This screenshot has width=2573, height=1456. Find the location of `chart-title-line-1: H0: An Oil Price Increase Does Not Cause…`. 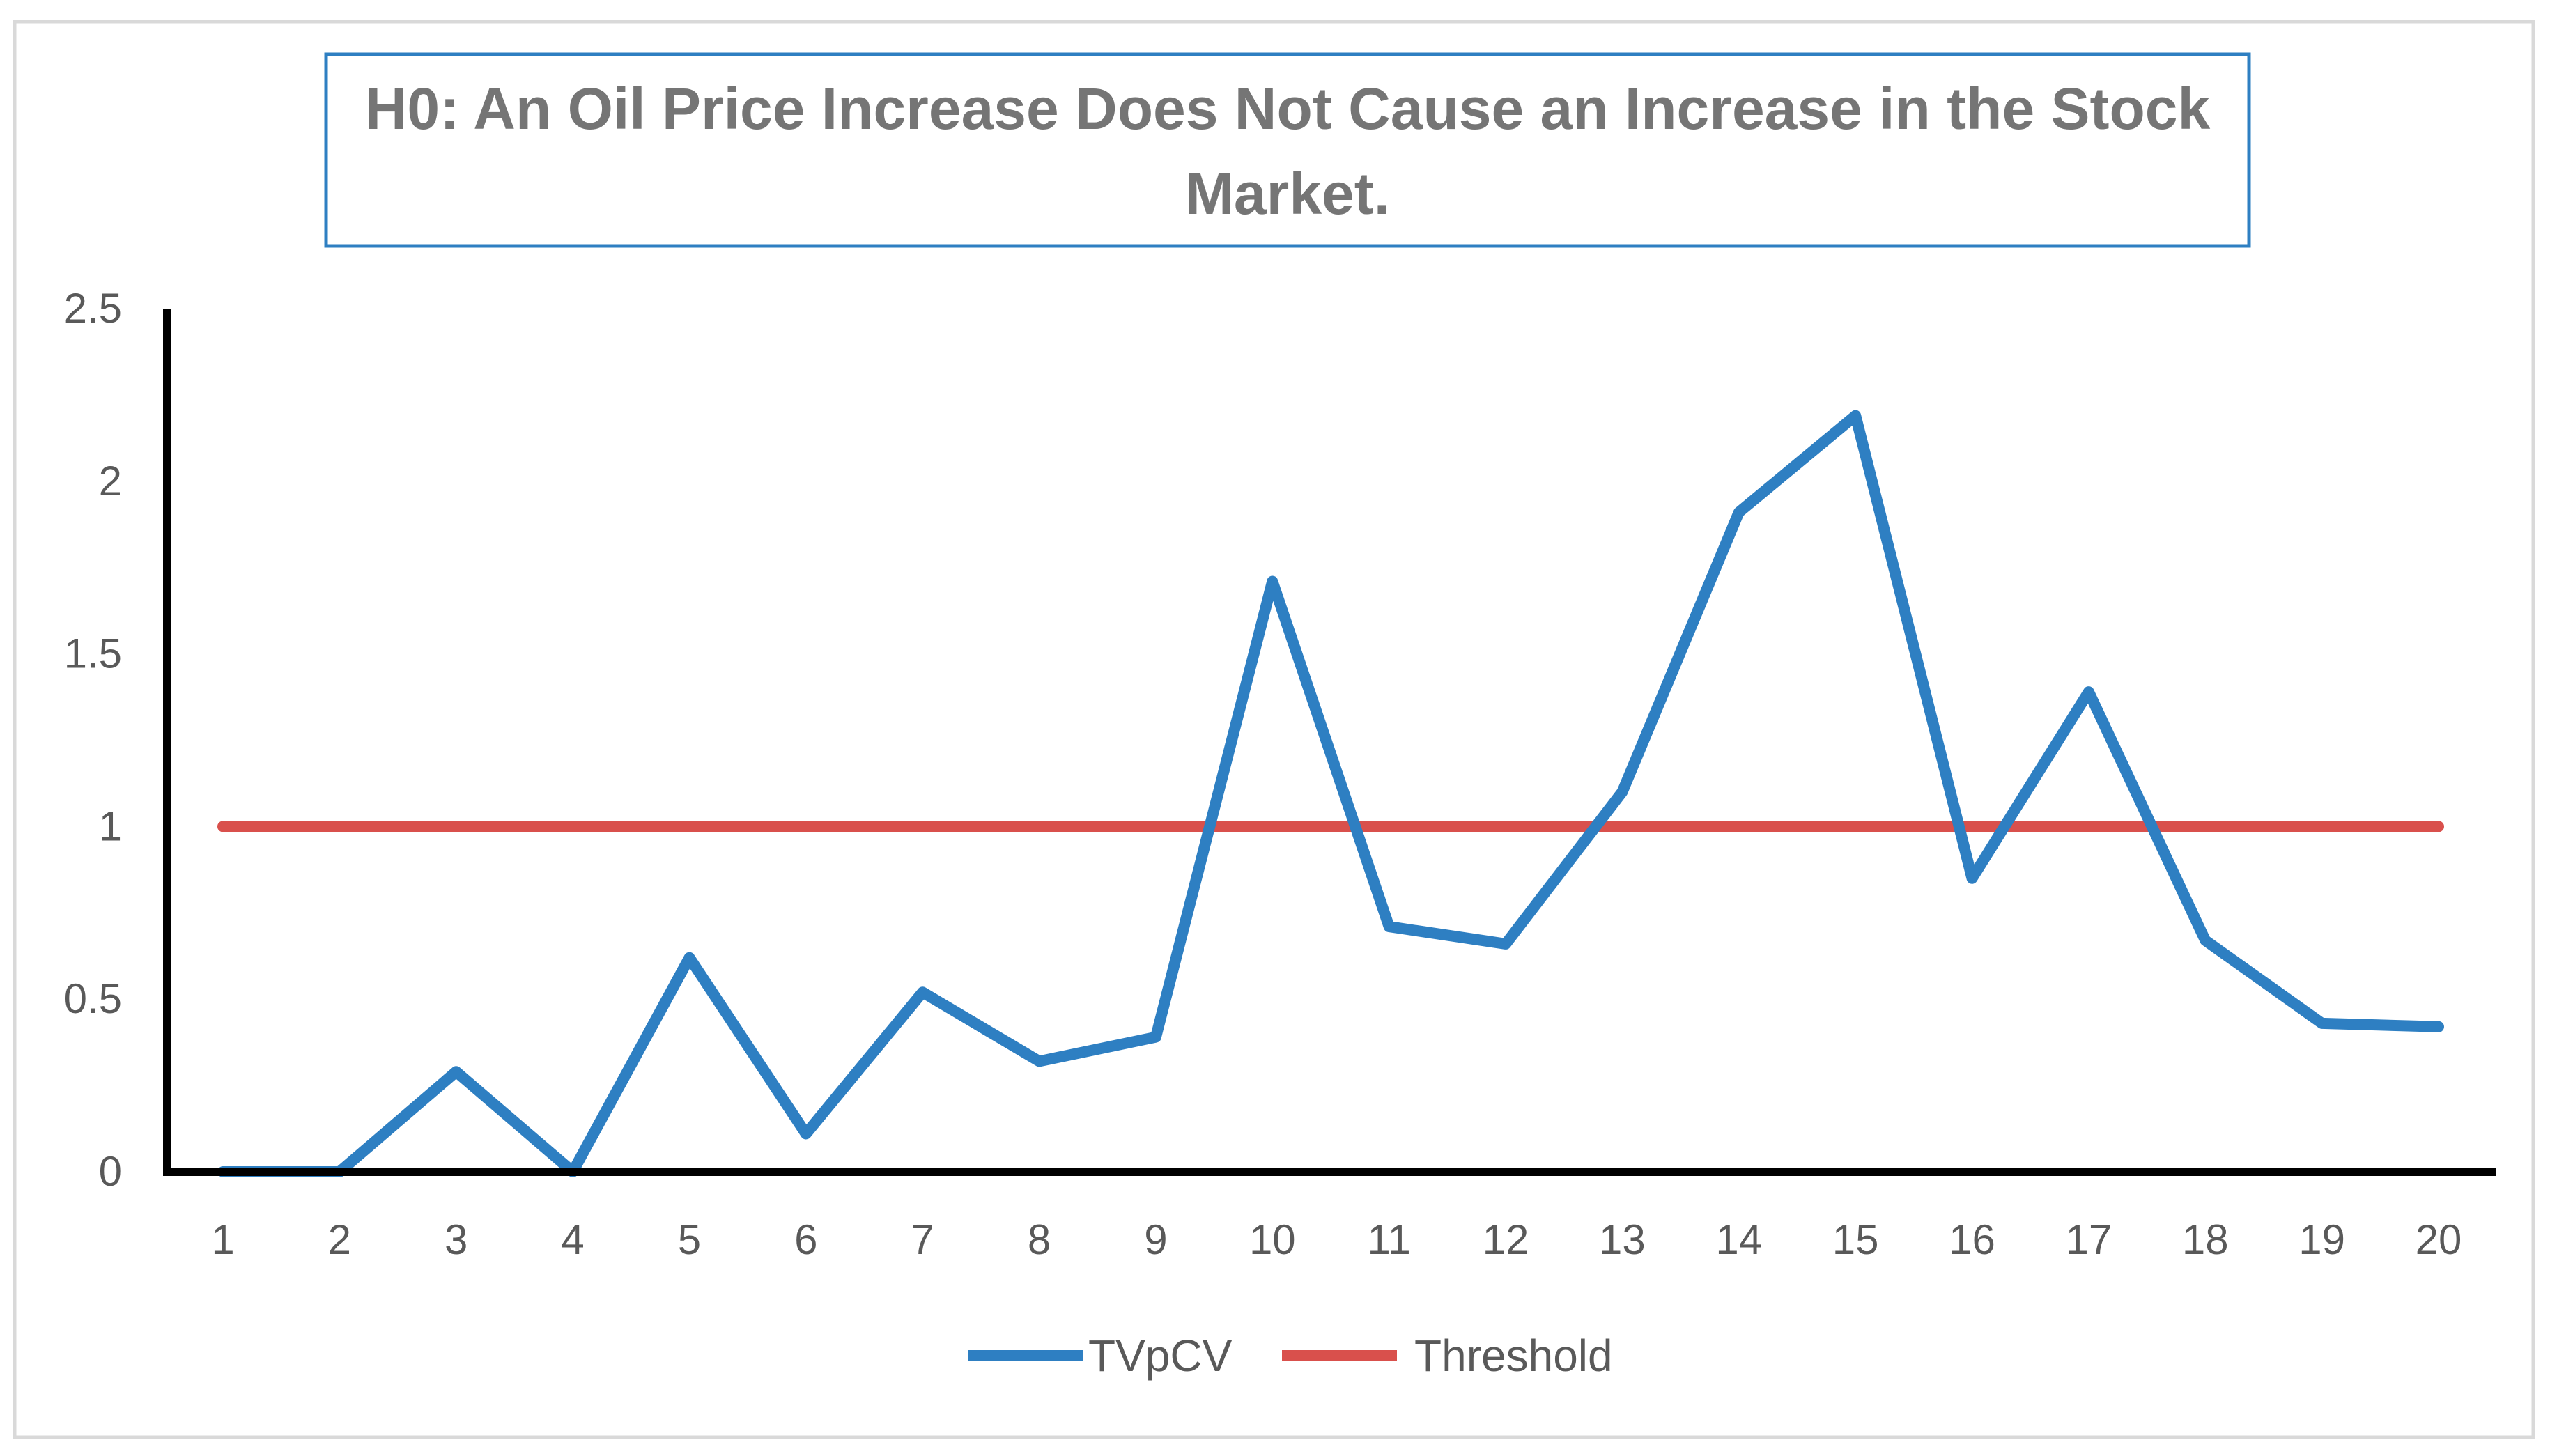

chart-title-line-1: H0: An Oil Price Increase Does Not Cause… is located at coordinates (1288, 109).